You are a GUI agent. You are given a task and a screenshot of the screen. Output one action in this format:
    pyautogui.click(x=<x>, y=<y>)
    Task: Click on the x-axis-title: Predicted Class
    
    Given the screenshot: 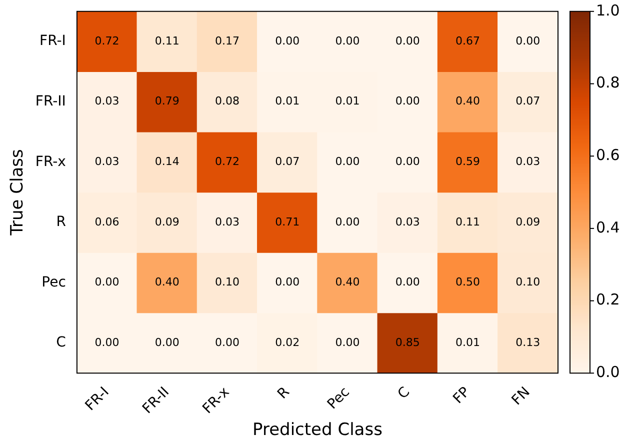 What is the action you would take?
    pyautogui.click(x=317, y=430)
    